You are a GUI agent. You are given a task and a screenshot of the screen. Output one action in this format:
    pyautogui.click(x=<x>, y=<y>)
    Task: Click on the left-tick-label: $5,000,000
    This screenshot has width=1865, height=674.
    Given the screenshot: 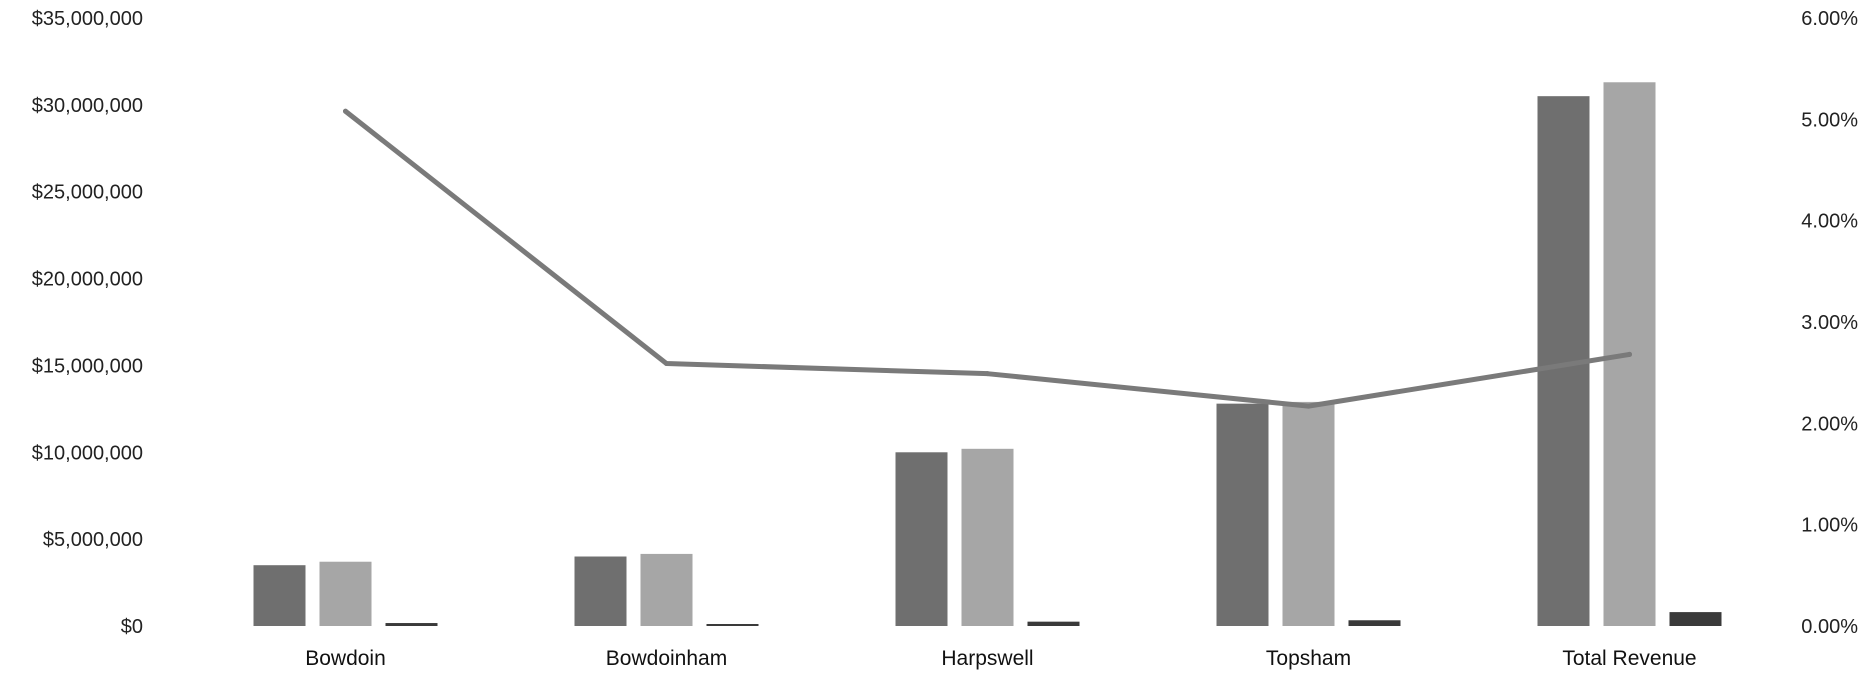 What is the action you would take?
    pyautogui.click(x=93, y=540)
    